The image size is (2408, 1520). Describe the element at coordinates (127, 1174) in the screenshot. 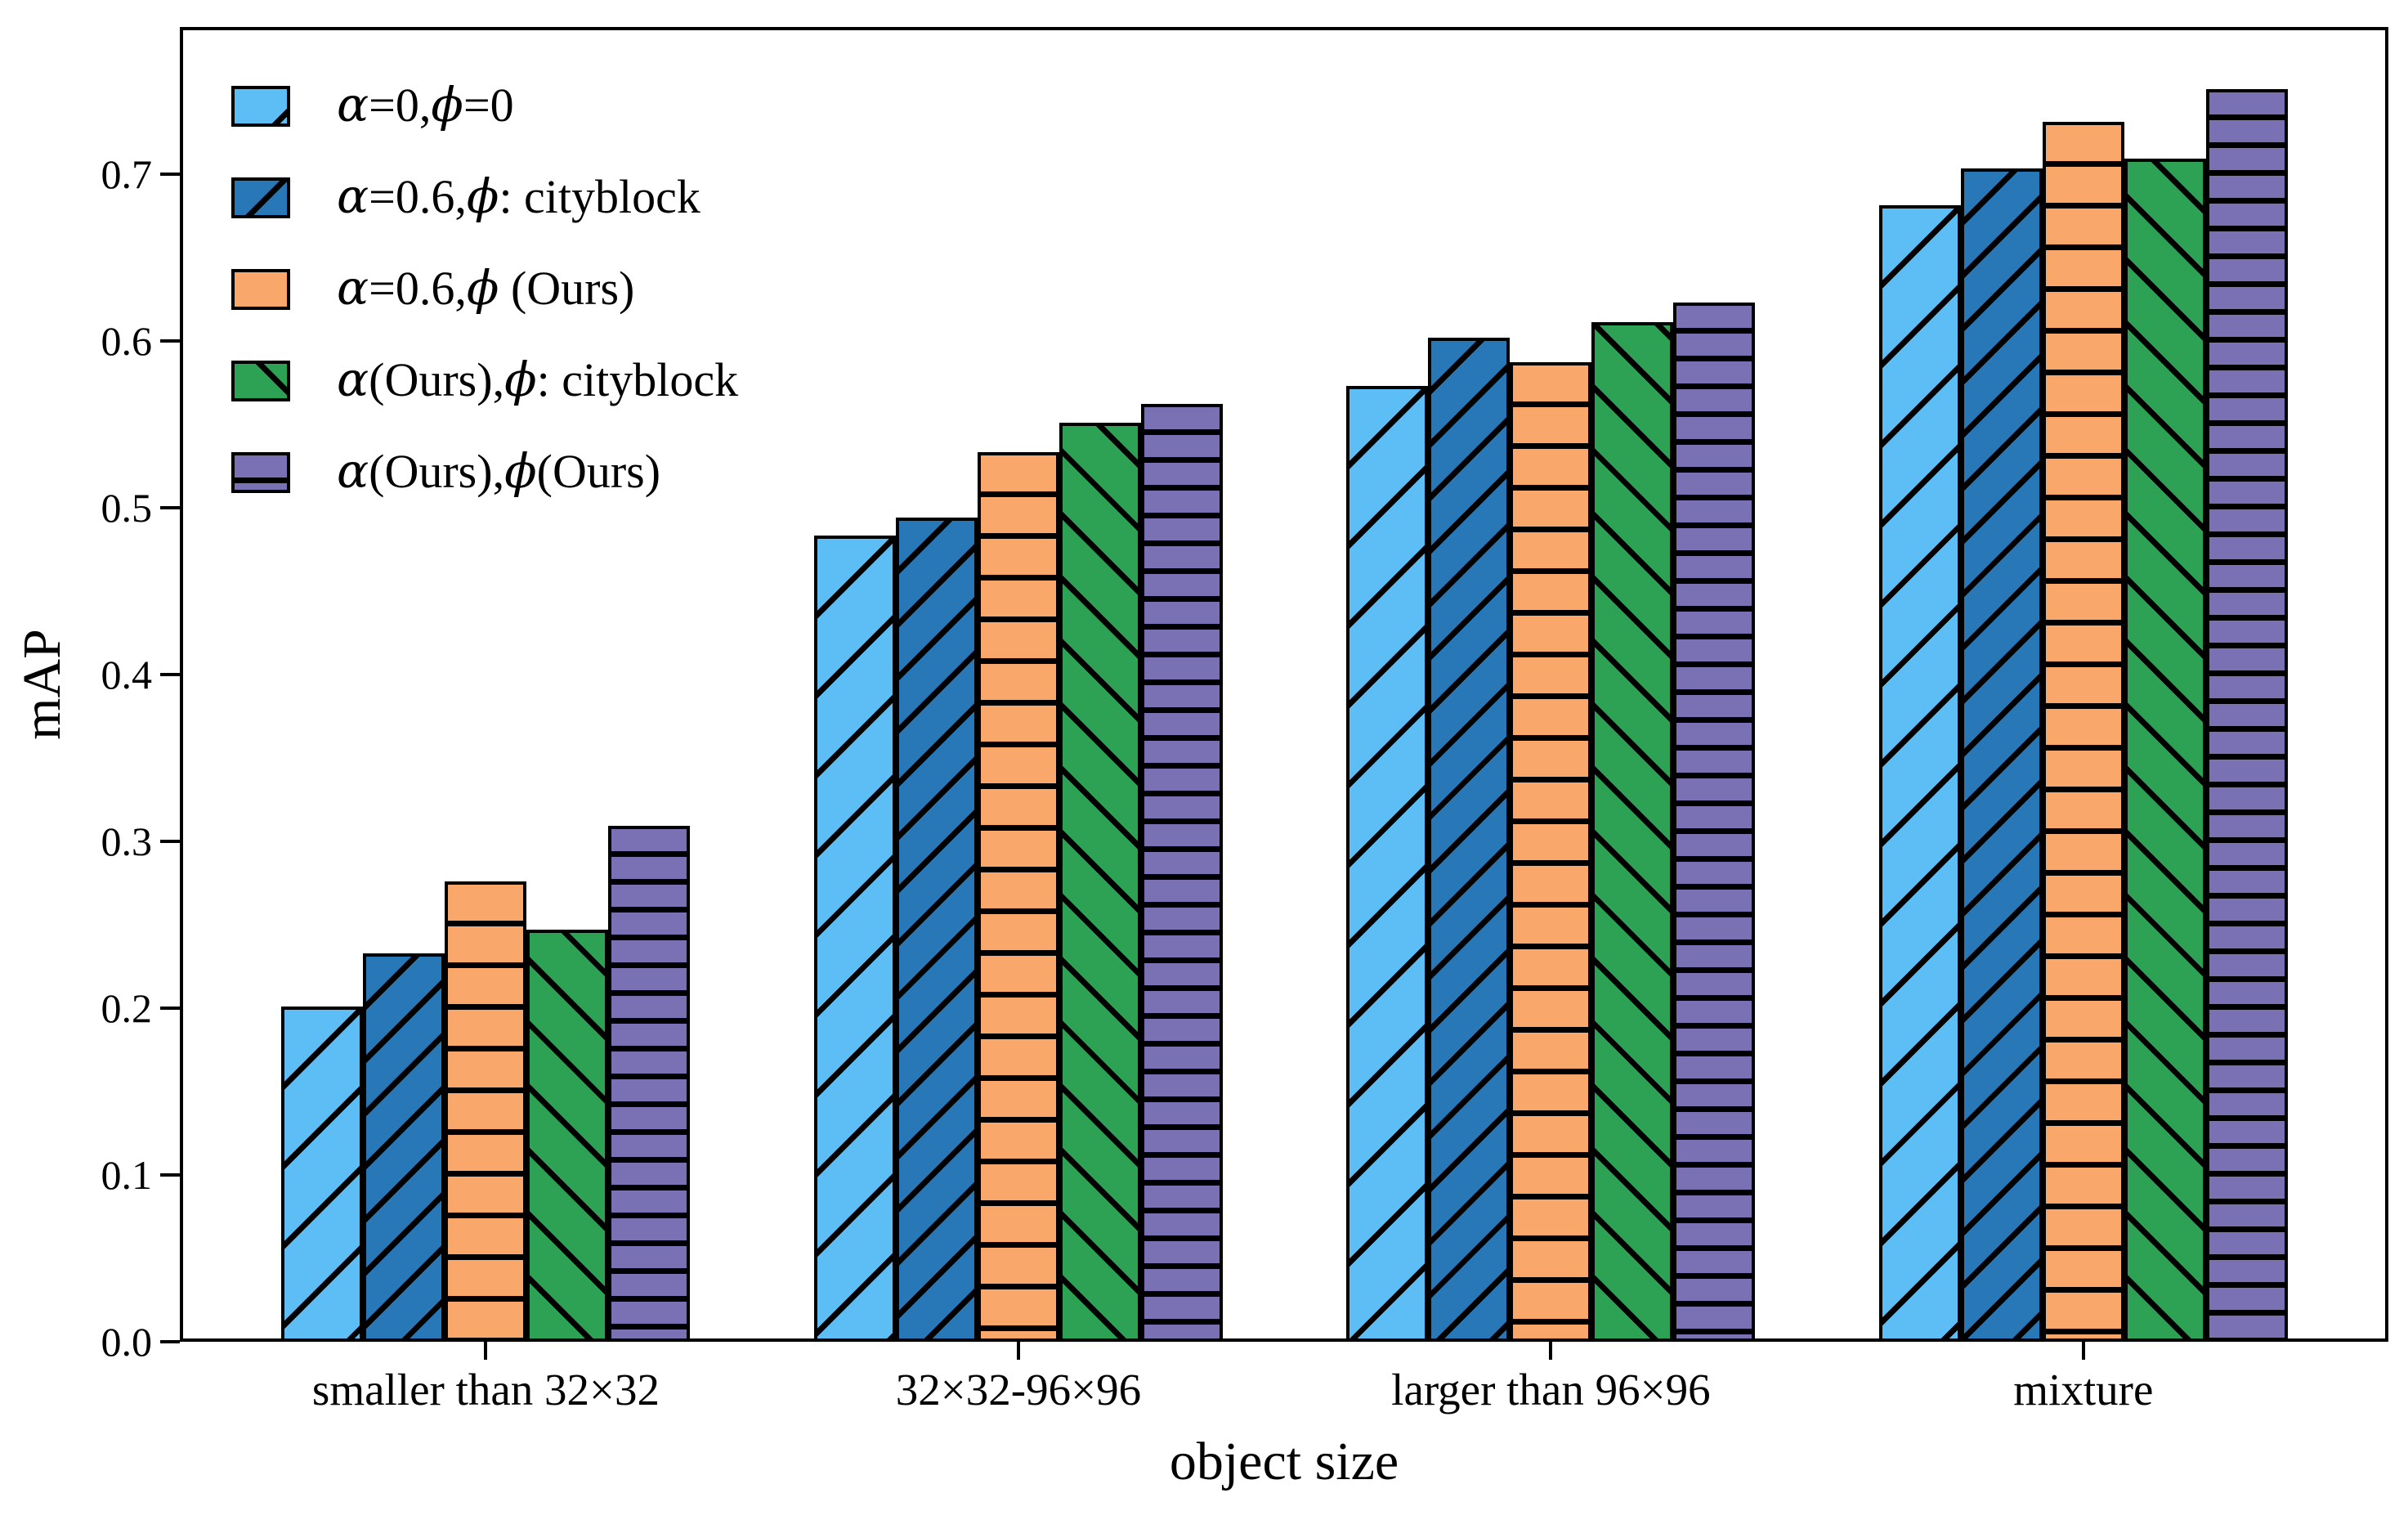

I see `y-tick-label: 0.1` at that location.